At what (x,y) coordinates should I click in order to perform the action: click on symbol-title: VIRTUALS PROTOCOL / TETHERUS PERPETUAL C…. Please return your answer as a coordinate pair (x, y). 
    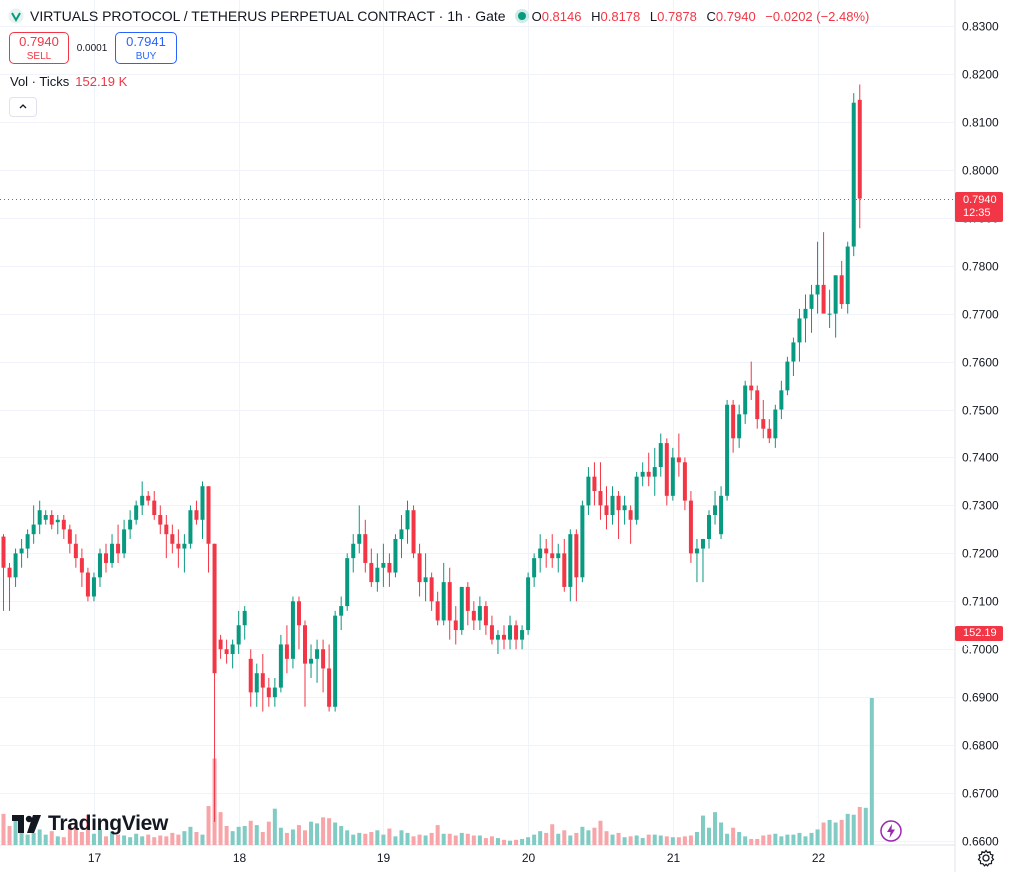
    Looking at the image, I should click on (268, 16).